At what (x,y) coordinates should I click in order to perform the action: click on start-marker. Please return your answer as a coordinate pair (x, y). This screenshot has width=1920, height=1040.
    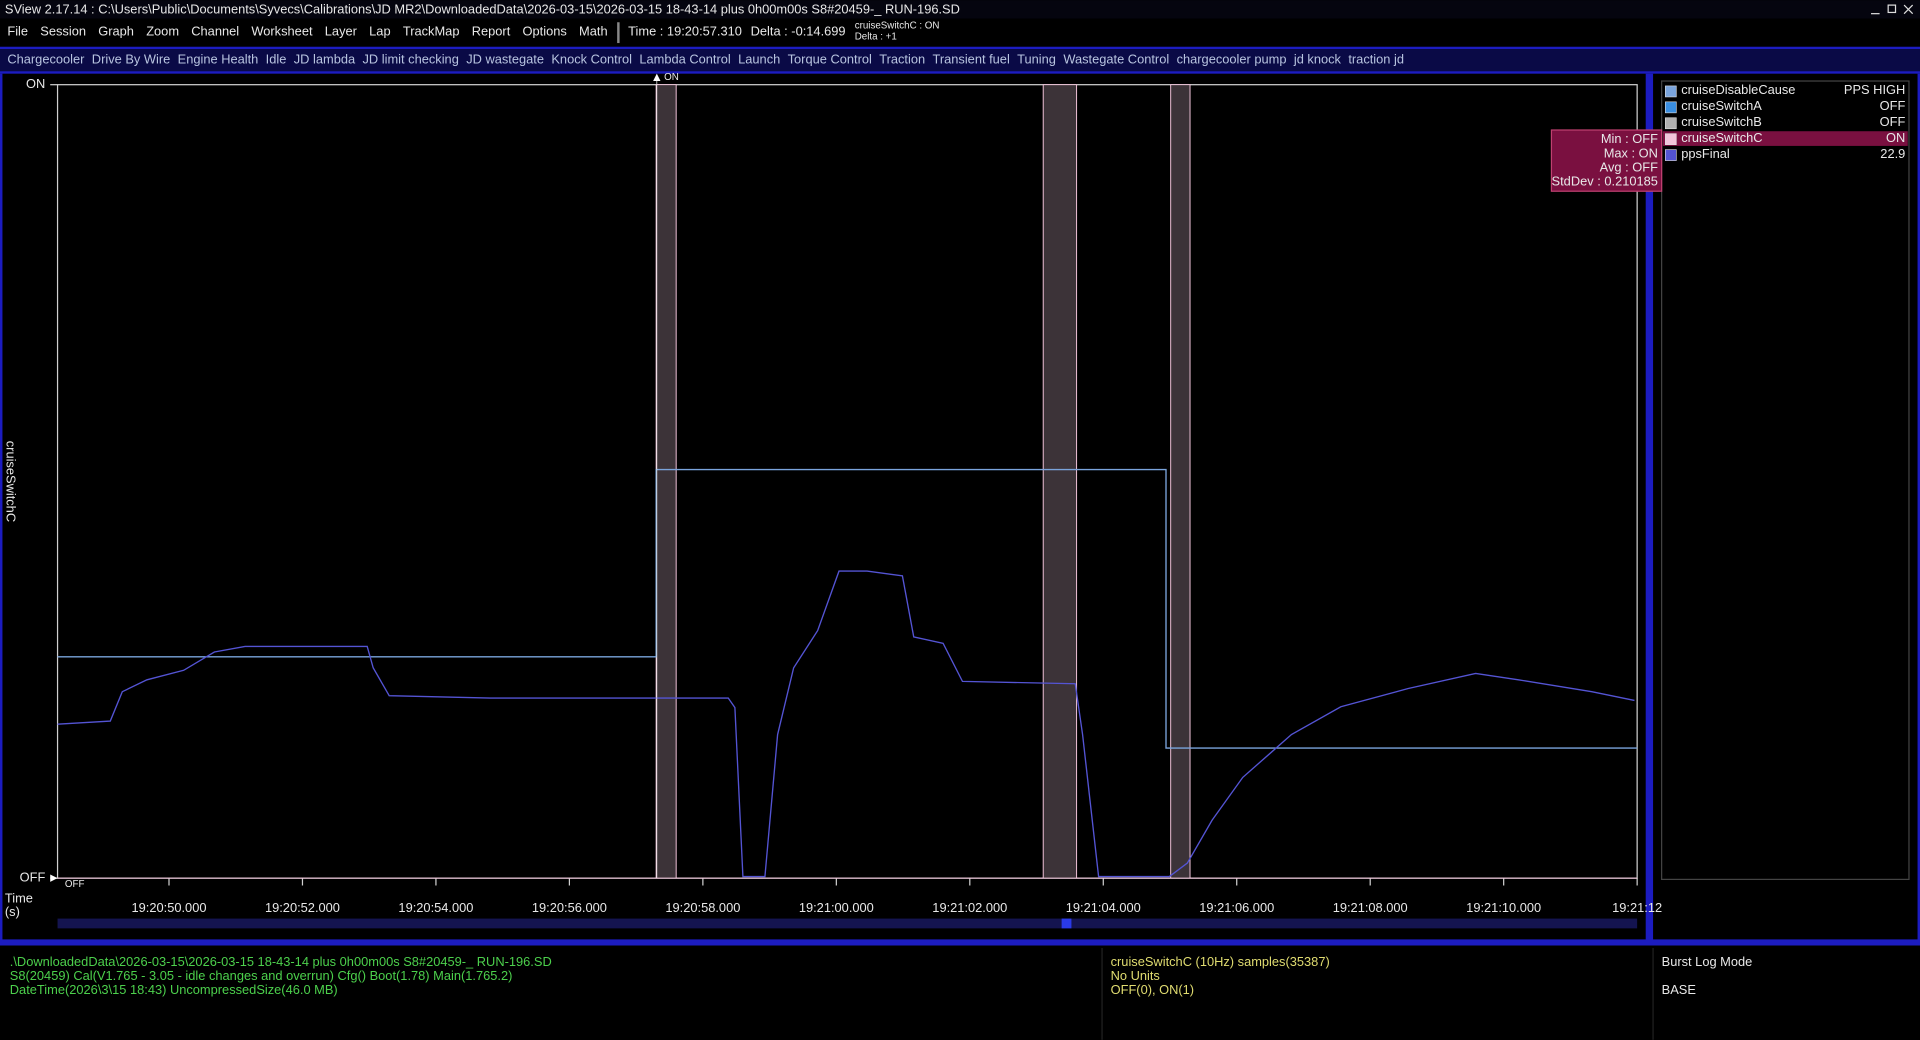
    Looking at the image, I should click on (54, 878).